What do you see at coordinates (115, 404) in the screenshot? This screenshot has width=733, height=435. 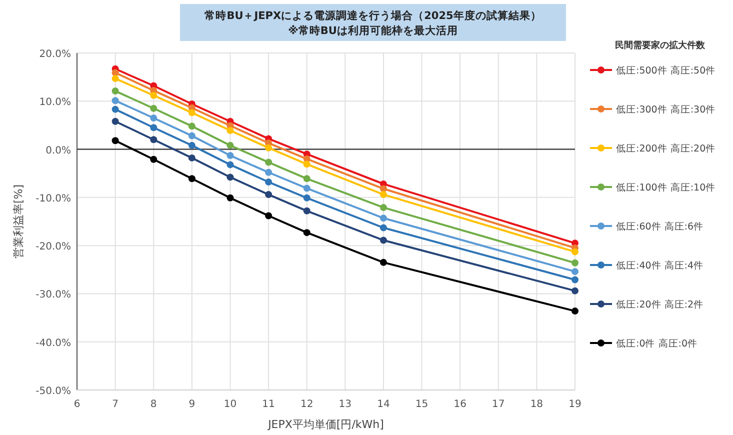 I see `x-tick-label: 7` at bounding box center [115, 404].